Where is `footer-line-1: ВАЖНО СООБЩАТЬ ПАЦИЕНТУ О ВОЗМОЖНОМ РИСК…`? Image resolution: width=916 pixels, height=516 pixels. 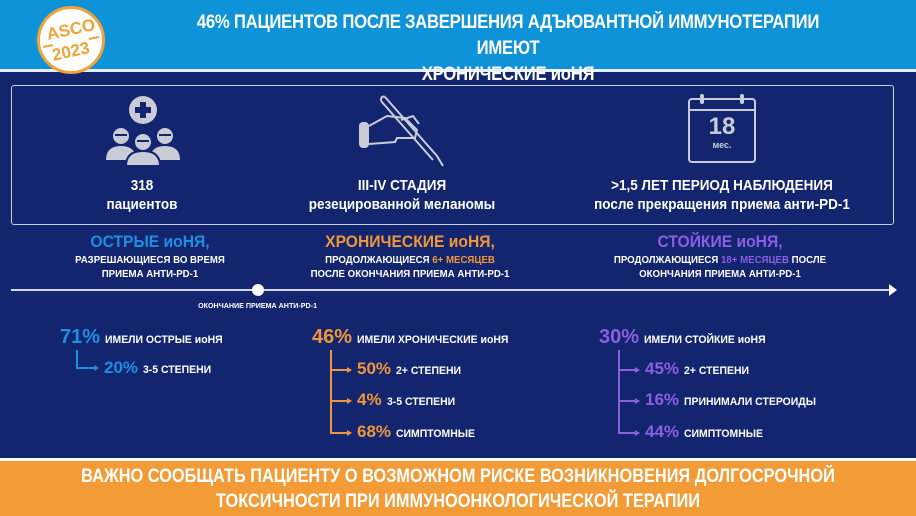
footer-line-1: ВАЖНО СООБЩАТЬ ПАЦИЕНТУ О ВОЗМОЖНОМ РИСК… is located at coordinates (458, 476).